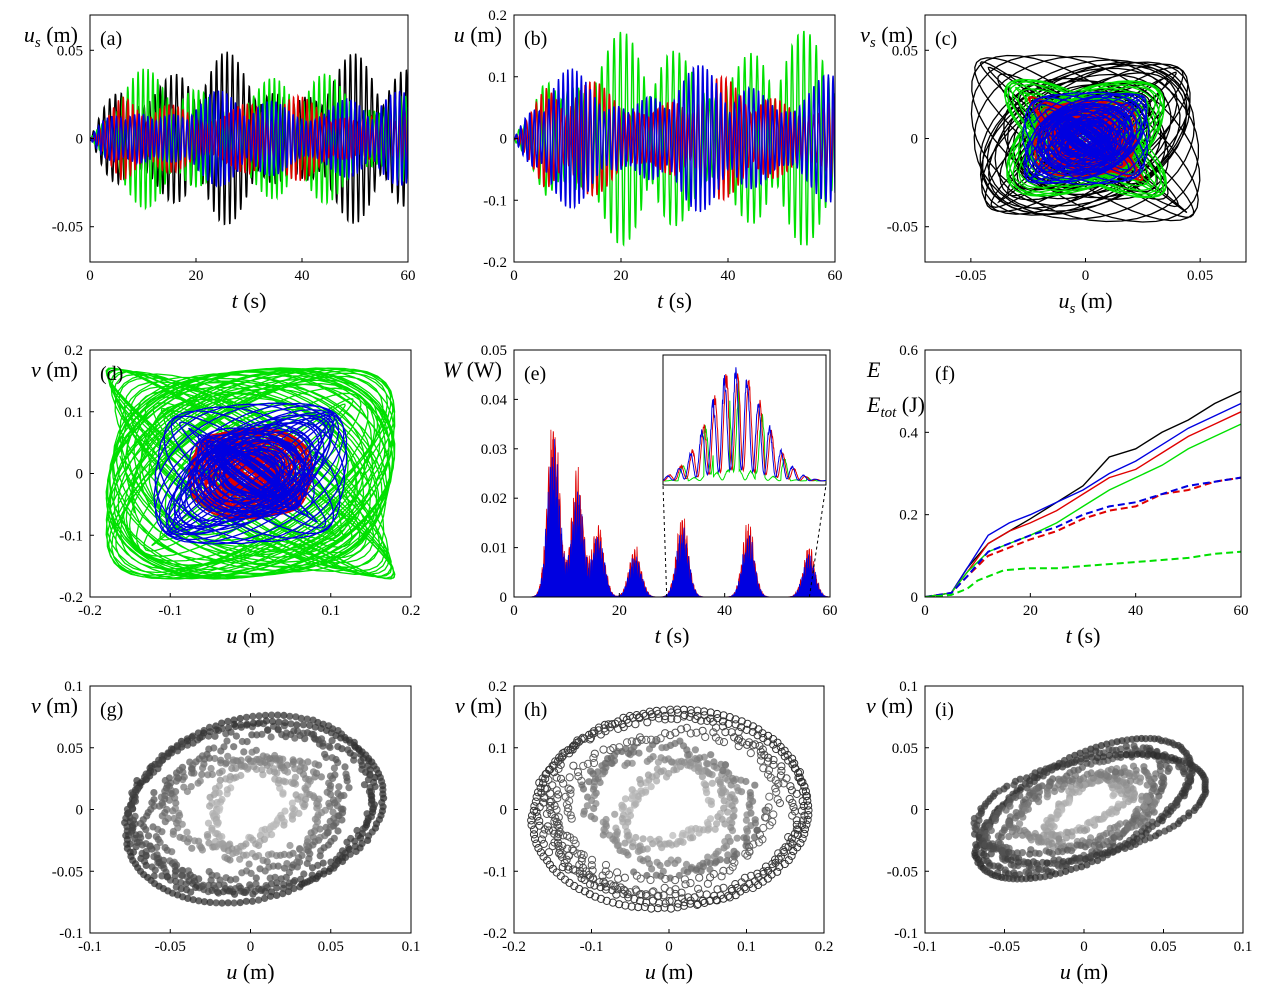 The width and height of the screenshot is (1261, 989). I want to click on y-tick-label-b: -0.2, so click(495, 263).